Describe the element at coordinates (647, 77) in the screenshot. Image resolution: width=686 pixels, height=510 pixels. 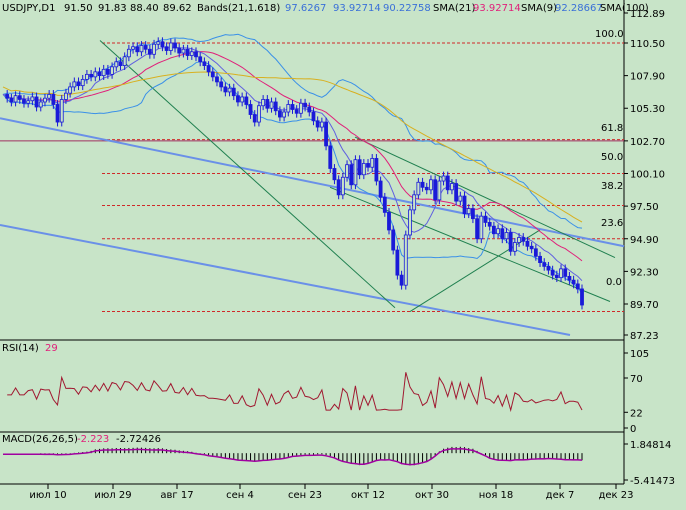
I see `y-tick-label: 107.90` at that location.